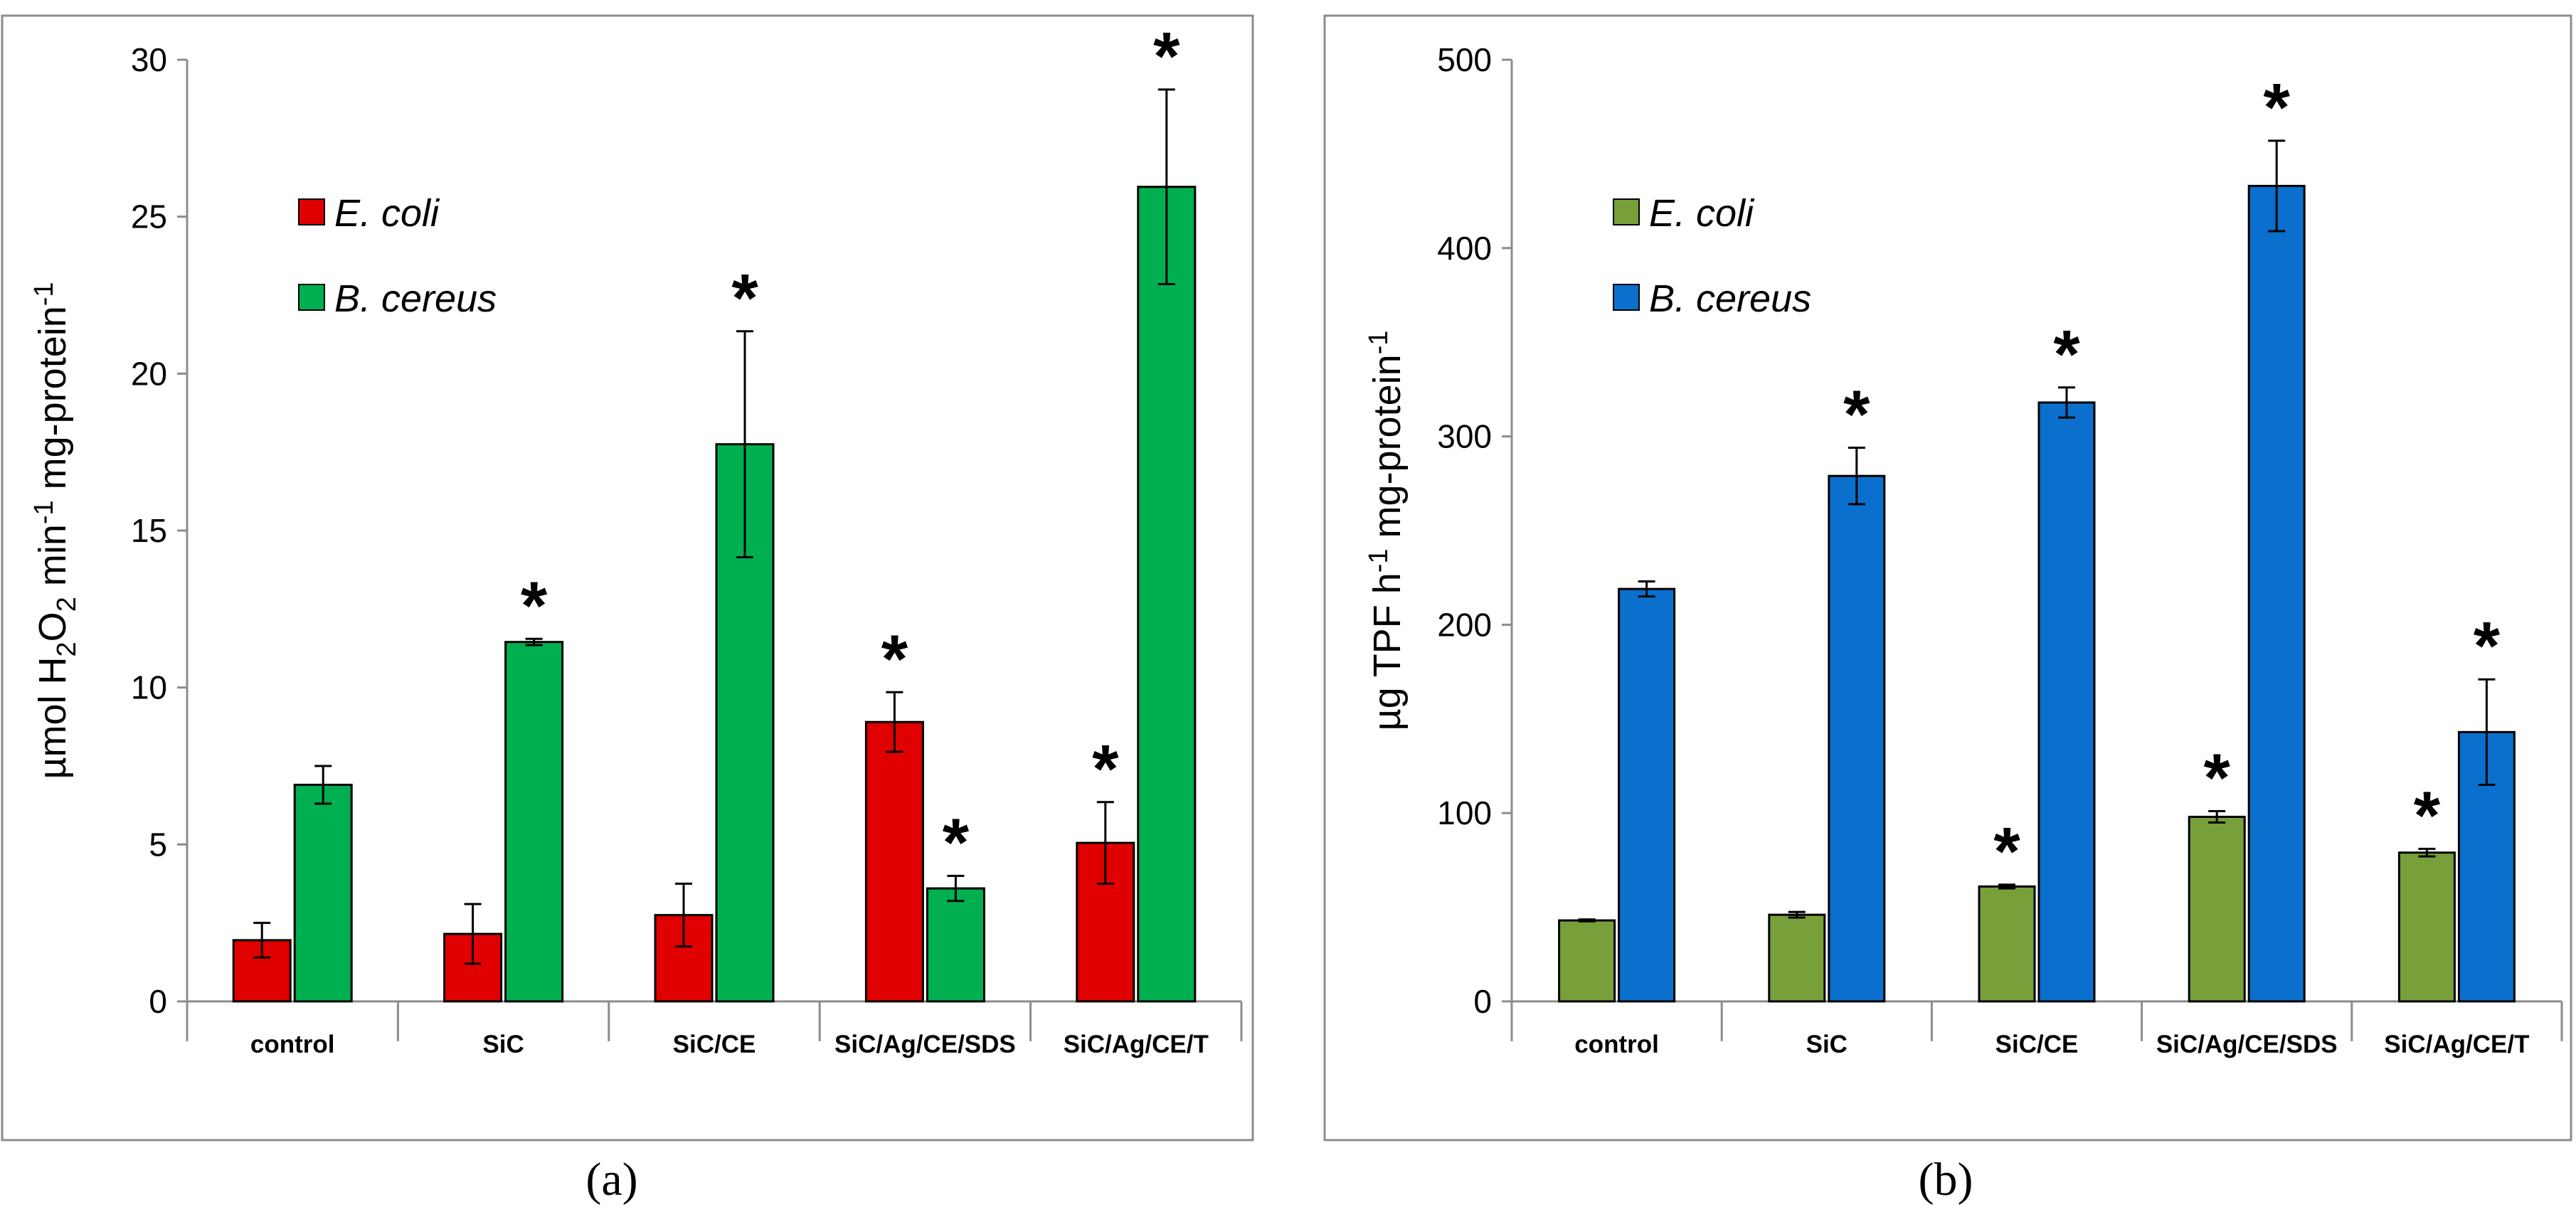 The width and height of the screenshot is (2576, 1224). What do you see at coordinates (1946, 1180) in the screenshot?
I see `panel-b-label: (b)` at bounding box center [1946, 1180].